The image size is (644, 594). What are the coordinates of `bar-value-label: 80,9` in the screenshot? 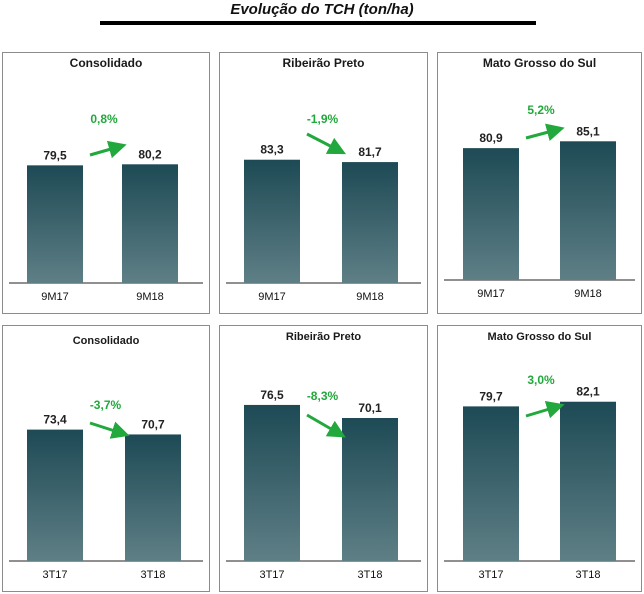 It's located at (491, 138).